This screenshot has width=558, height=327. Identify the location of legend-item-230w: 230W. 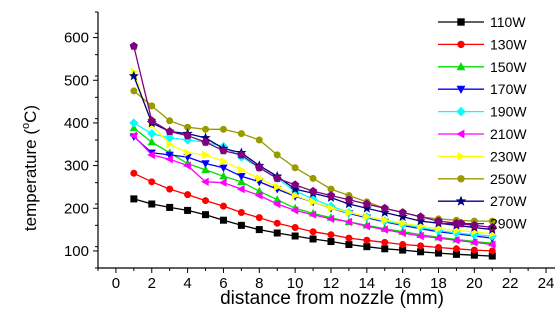
(482, 156).